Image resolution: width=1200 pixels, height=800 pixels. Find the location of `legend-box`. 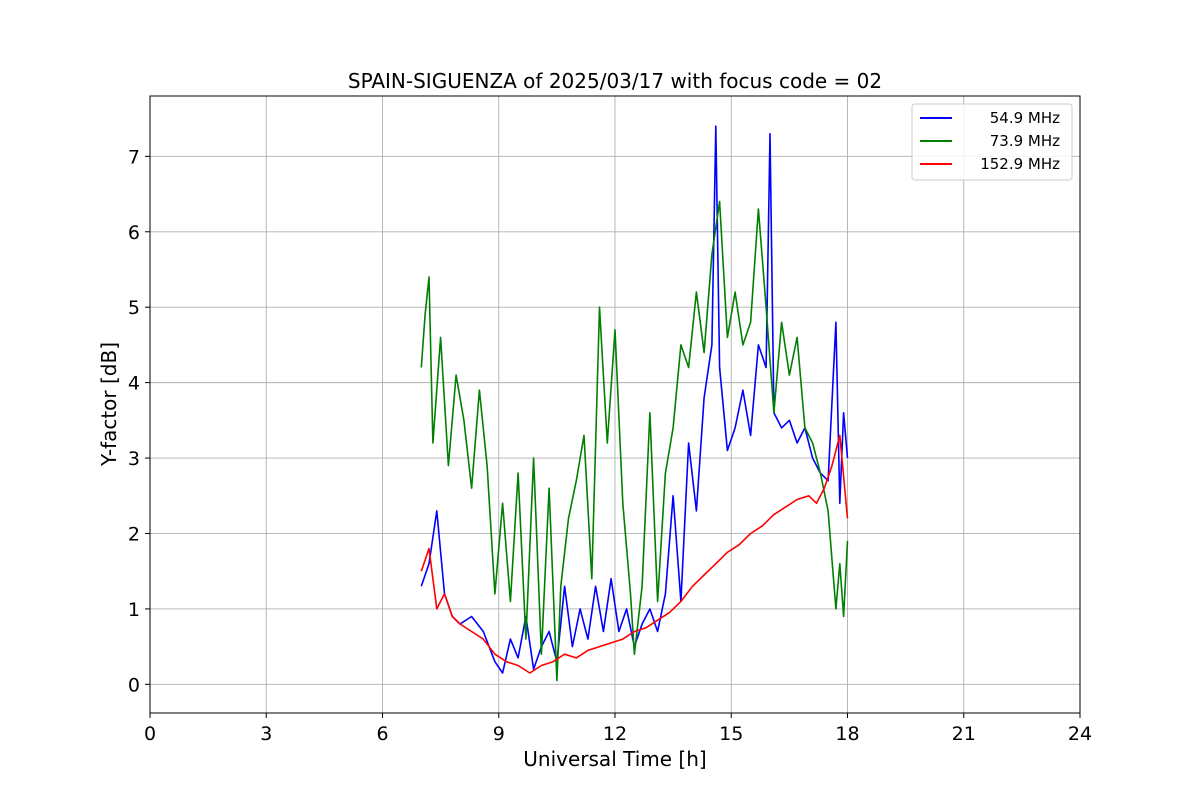

legend-box is located at coordinates (992, 142).